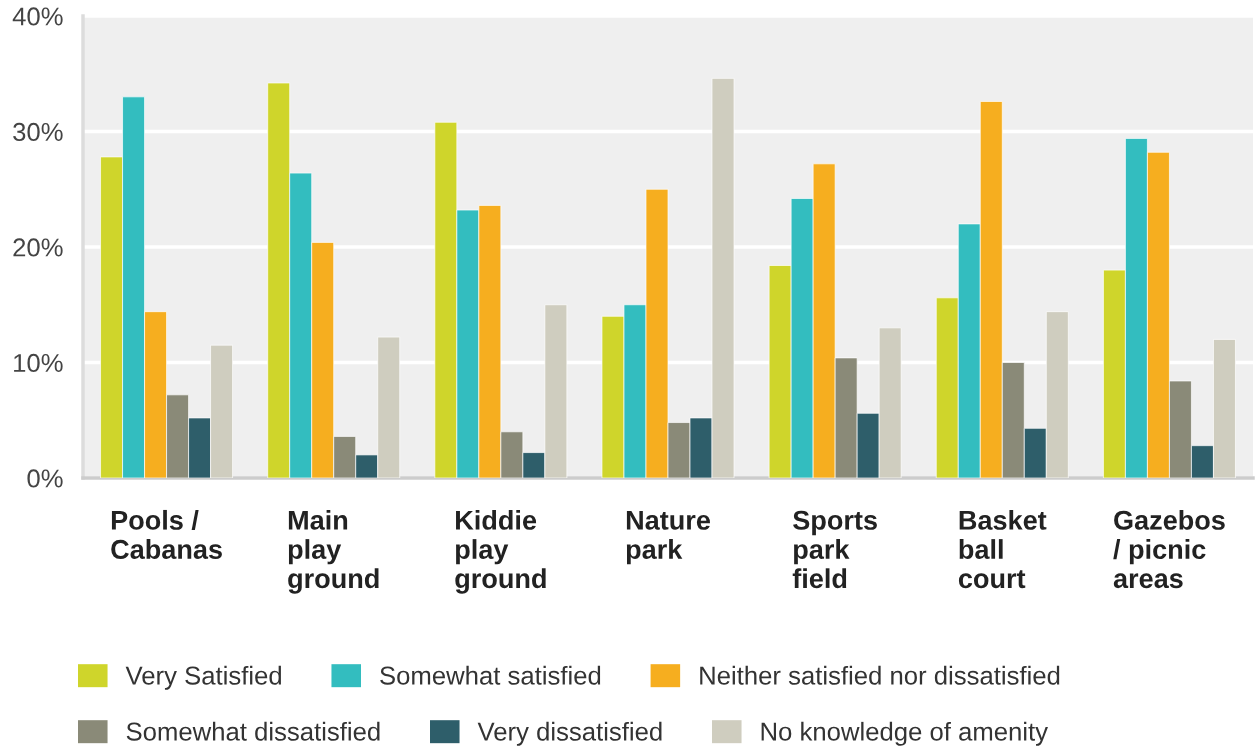 The image size is (1259, 751). I want to click on y-tick-label: 20%, so click(38, 247).